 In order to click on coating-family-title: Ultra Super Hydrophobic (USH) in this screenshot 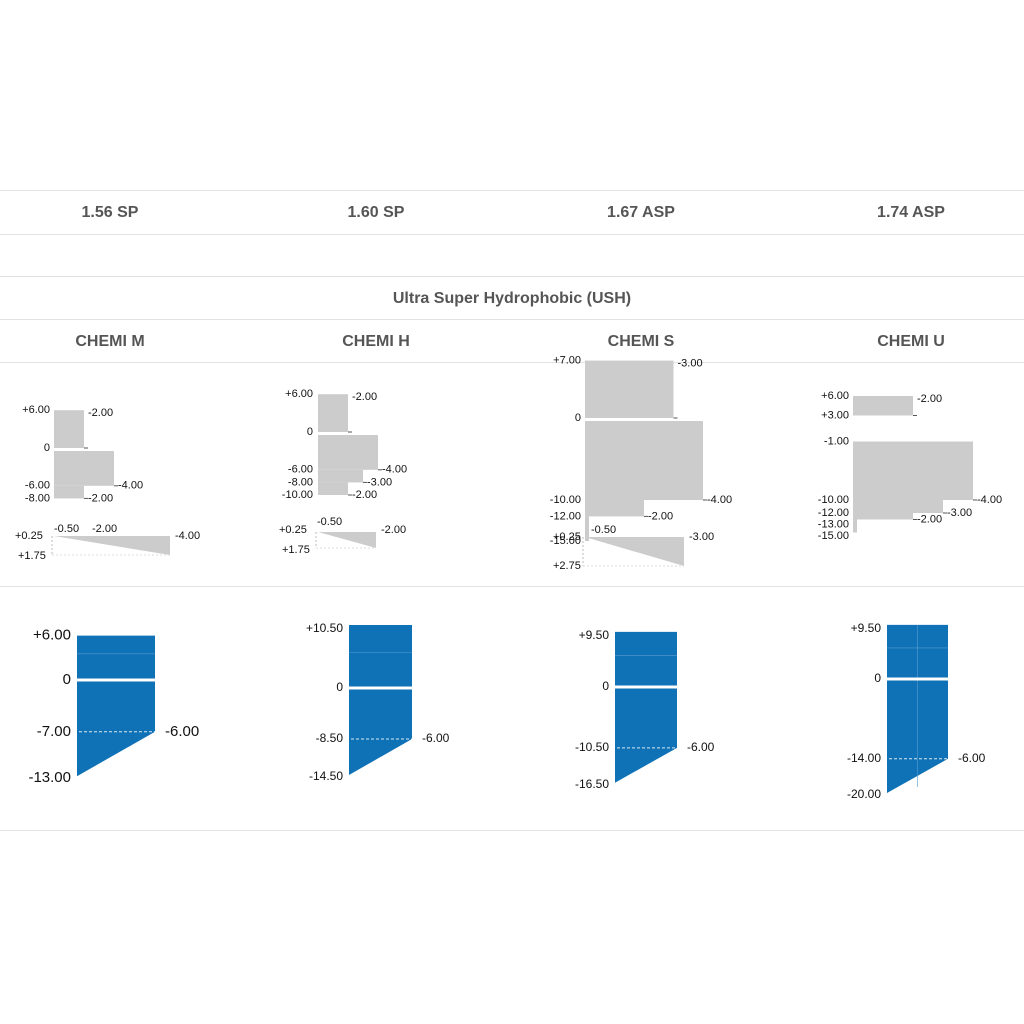, I will do `click(512, 298)`.